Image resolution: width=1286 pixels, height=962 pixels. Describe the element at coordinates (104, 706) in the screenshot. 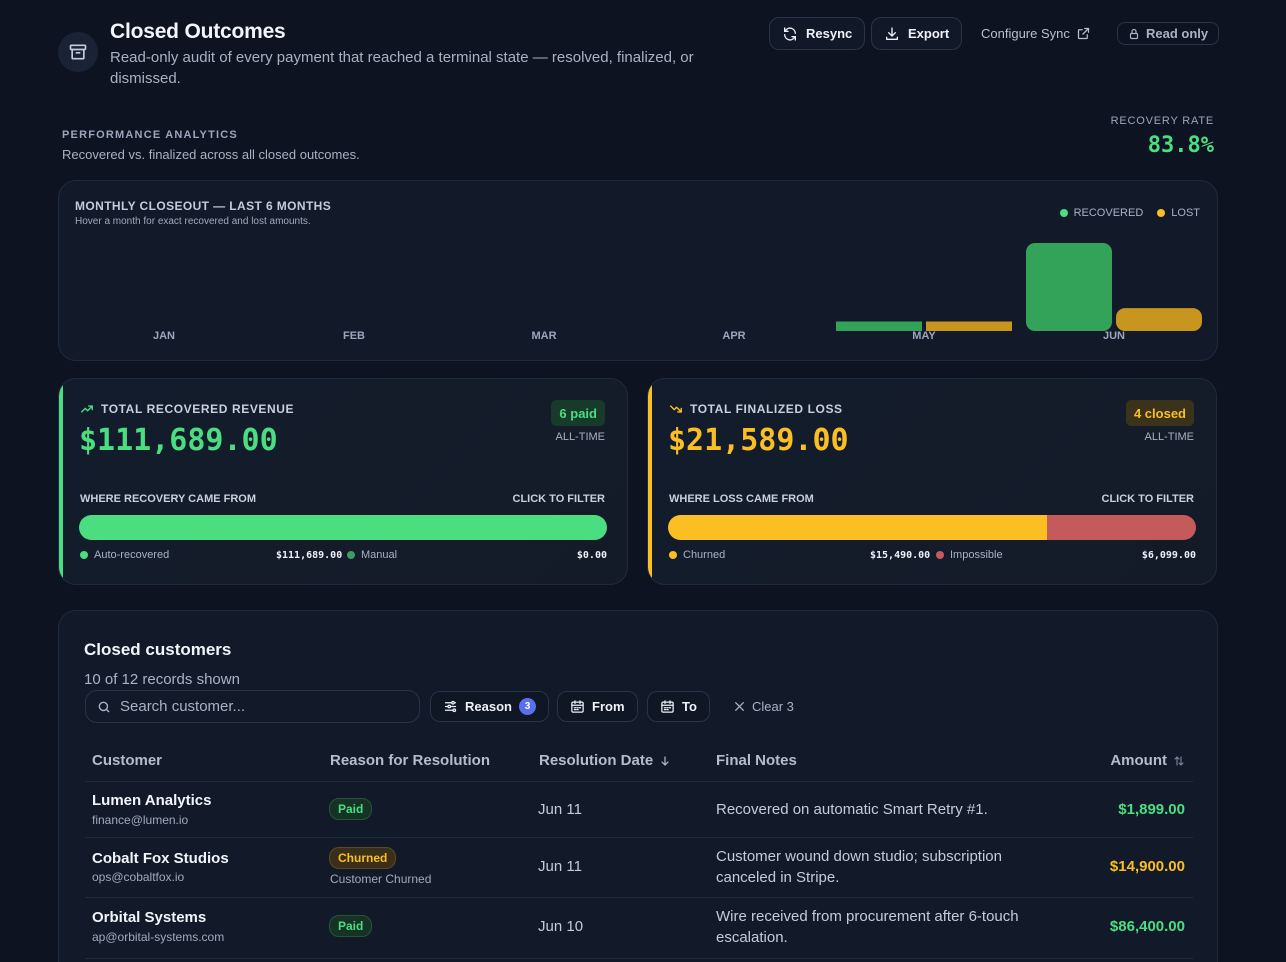

I see `search-icon` at that location.